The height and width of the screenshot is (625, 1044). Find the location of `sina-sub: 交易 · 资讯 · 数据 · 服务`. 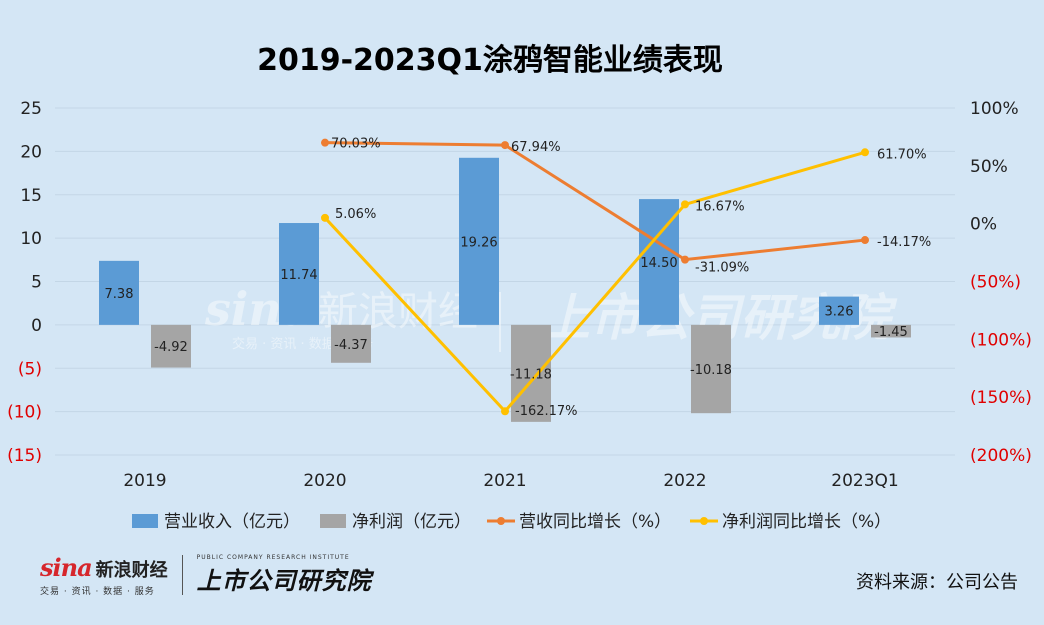

sina-sub: 交易 · 资讯 · 数据 · 服务 is located at coordinates (97, 592).